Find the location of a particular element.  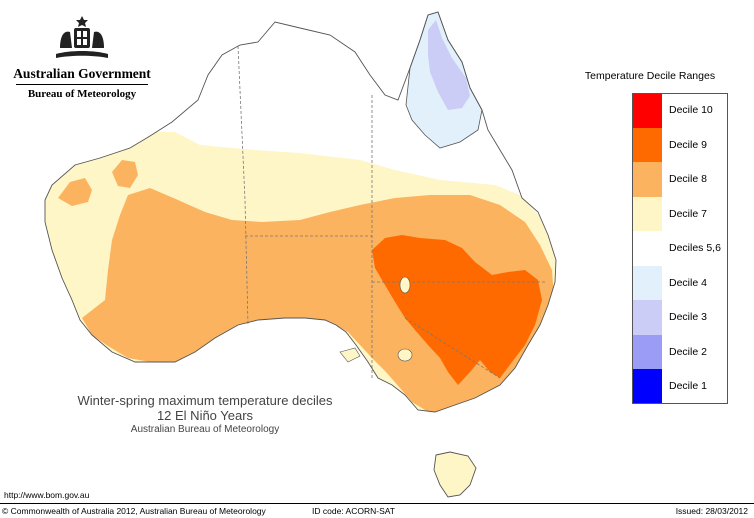

legend-label: Decile 10 is located at coordinates (691, 110).